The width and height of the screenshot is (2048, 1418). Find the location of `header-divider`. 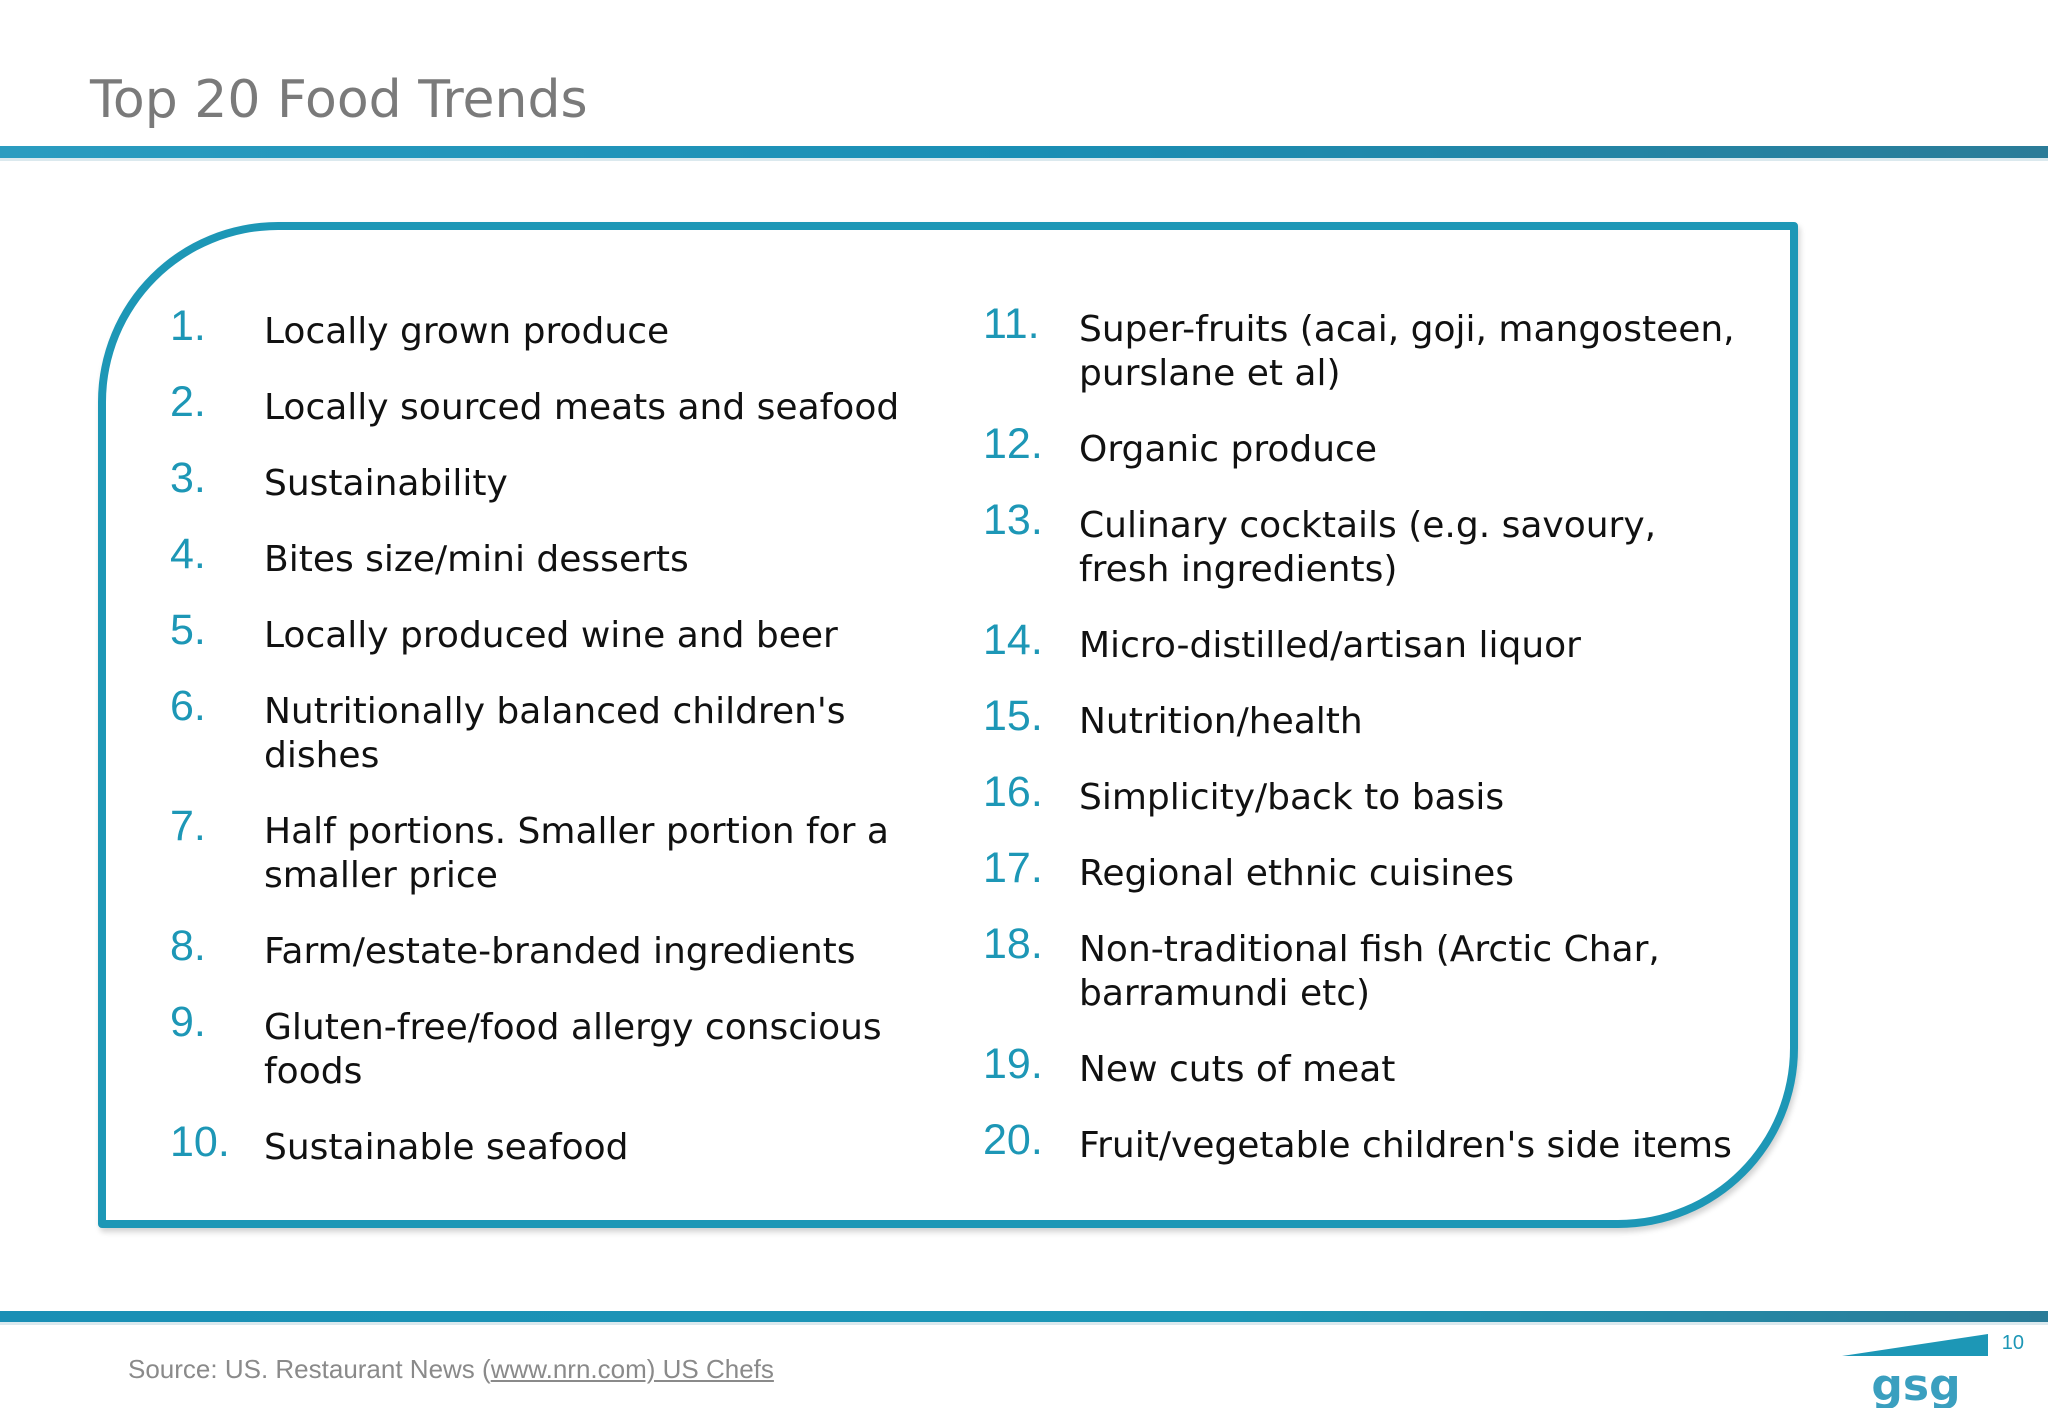

header-divider is located at coordinates (1024, 152).